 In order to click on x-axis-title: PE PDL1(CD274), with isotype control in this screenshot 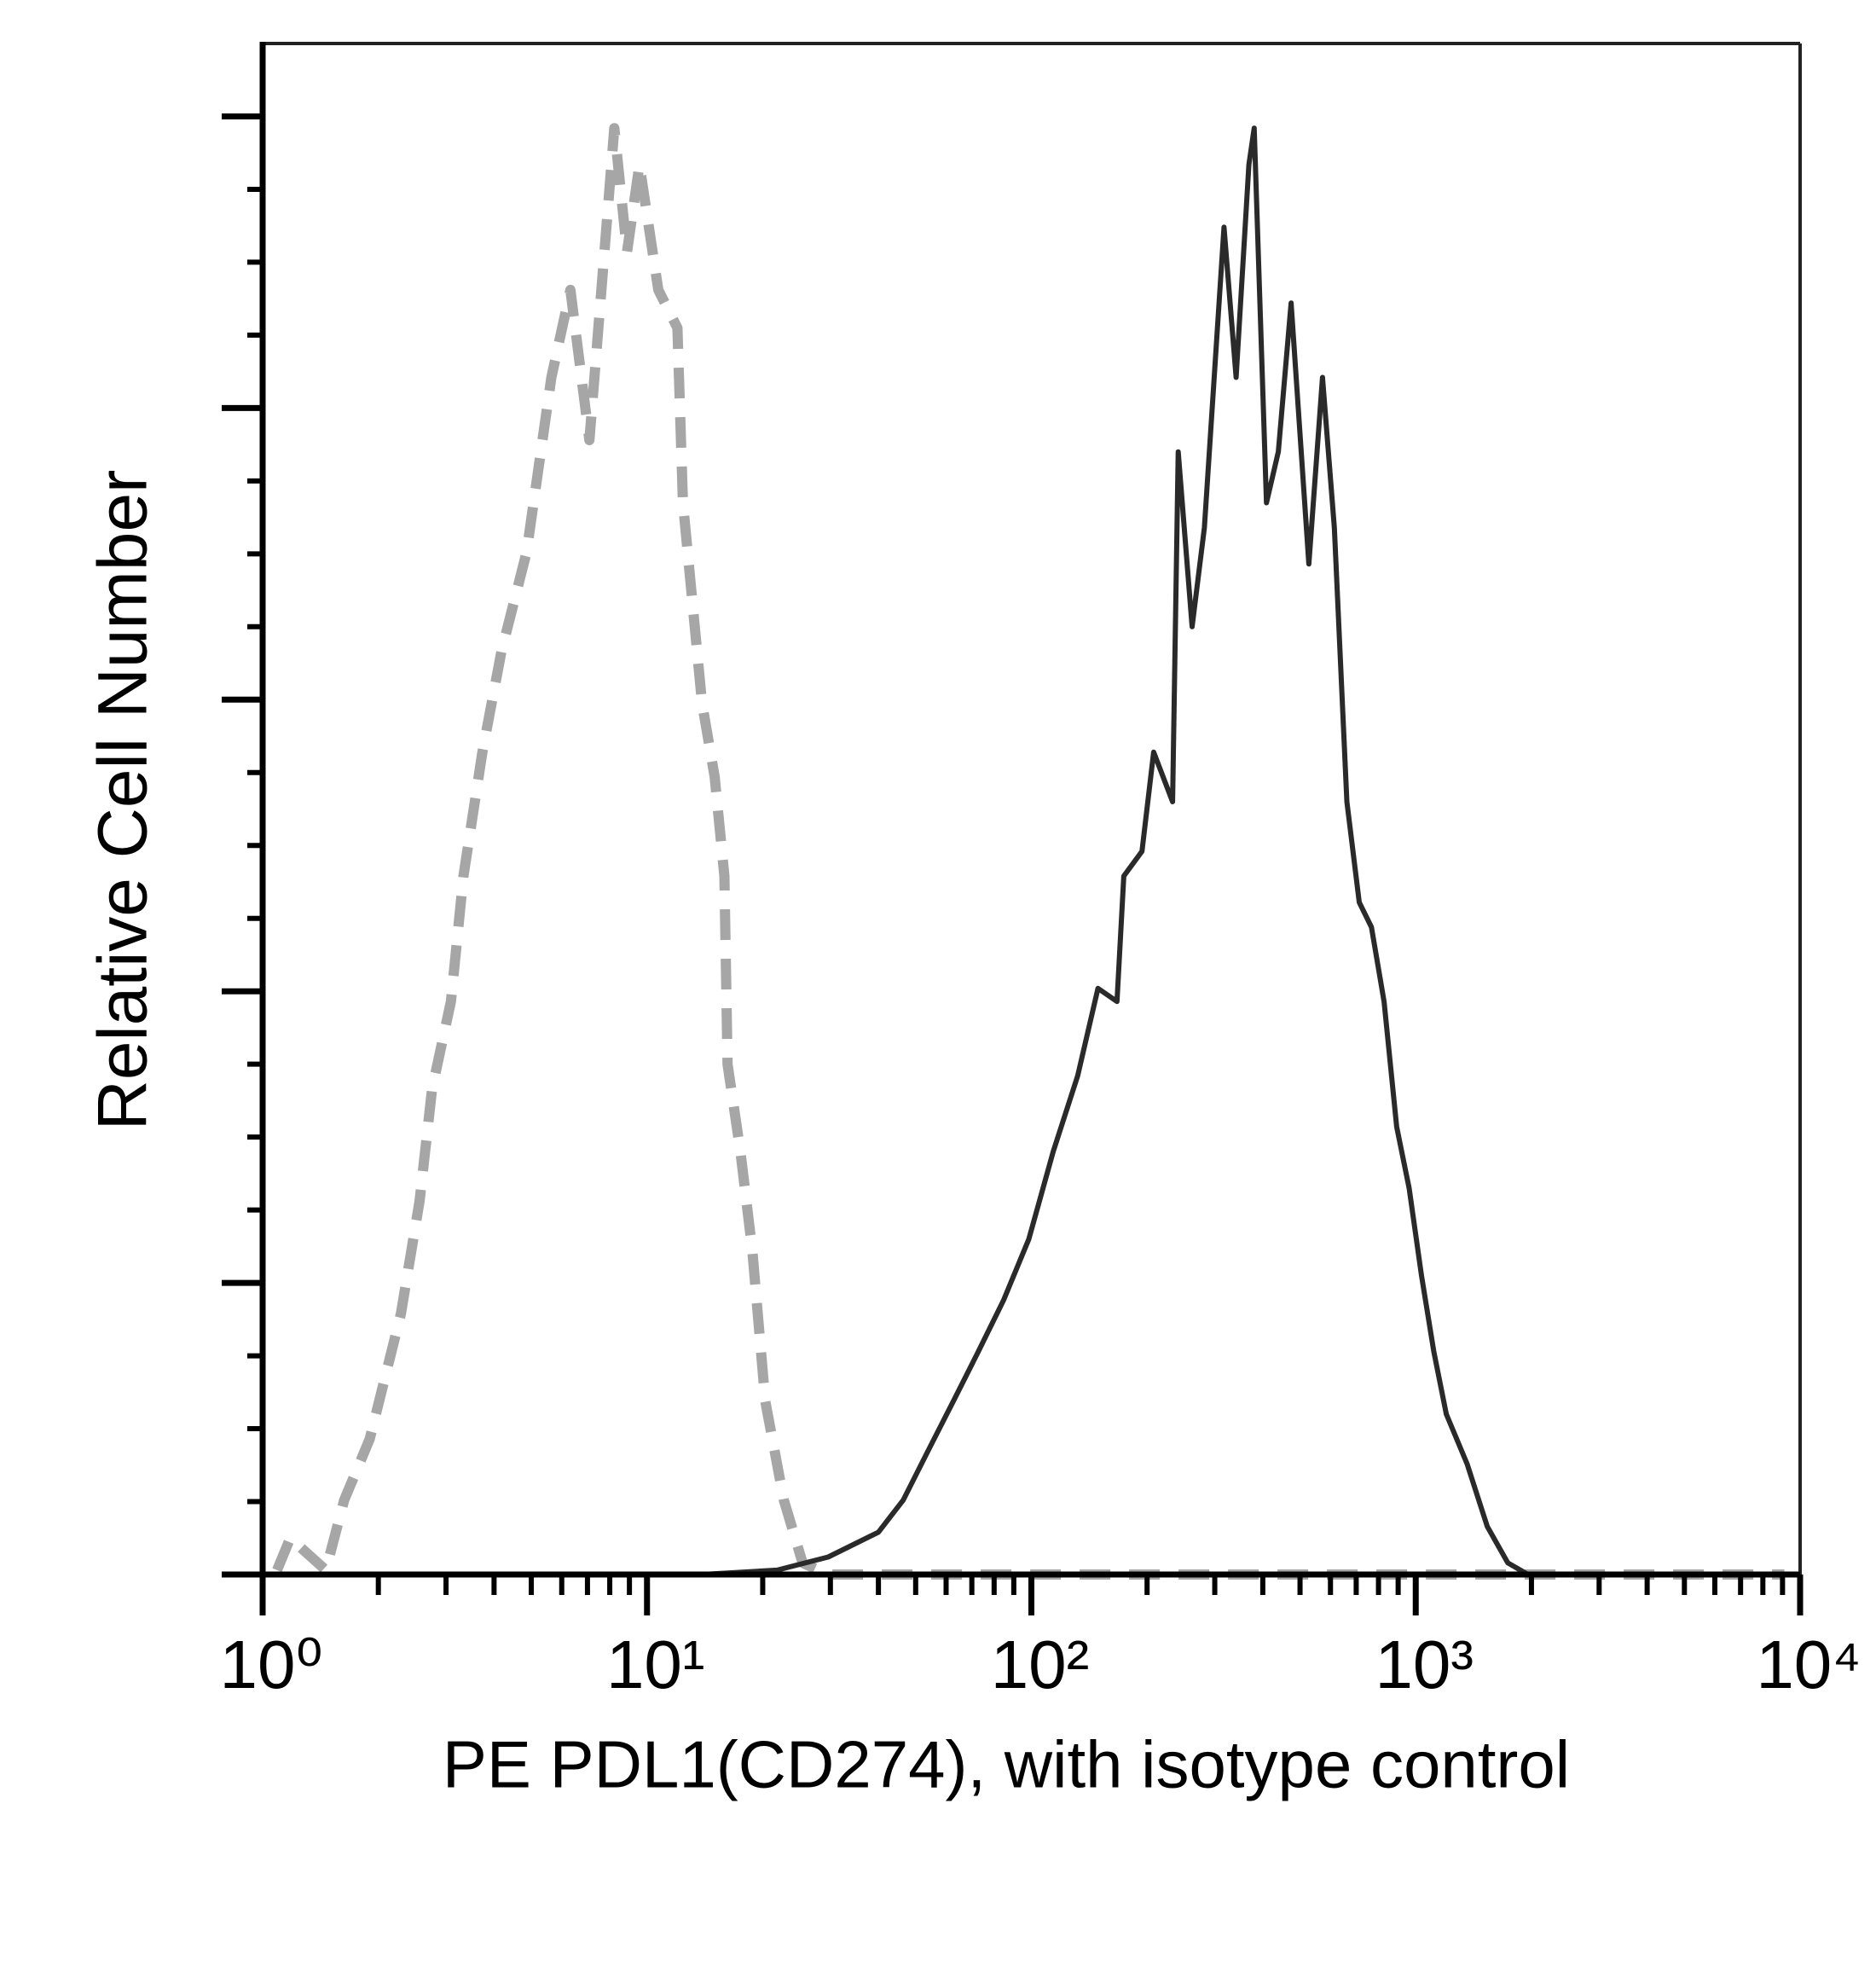, I will do `click(1006, 1765)`.